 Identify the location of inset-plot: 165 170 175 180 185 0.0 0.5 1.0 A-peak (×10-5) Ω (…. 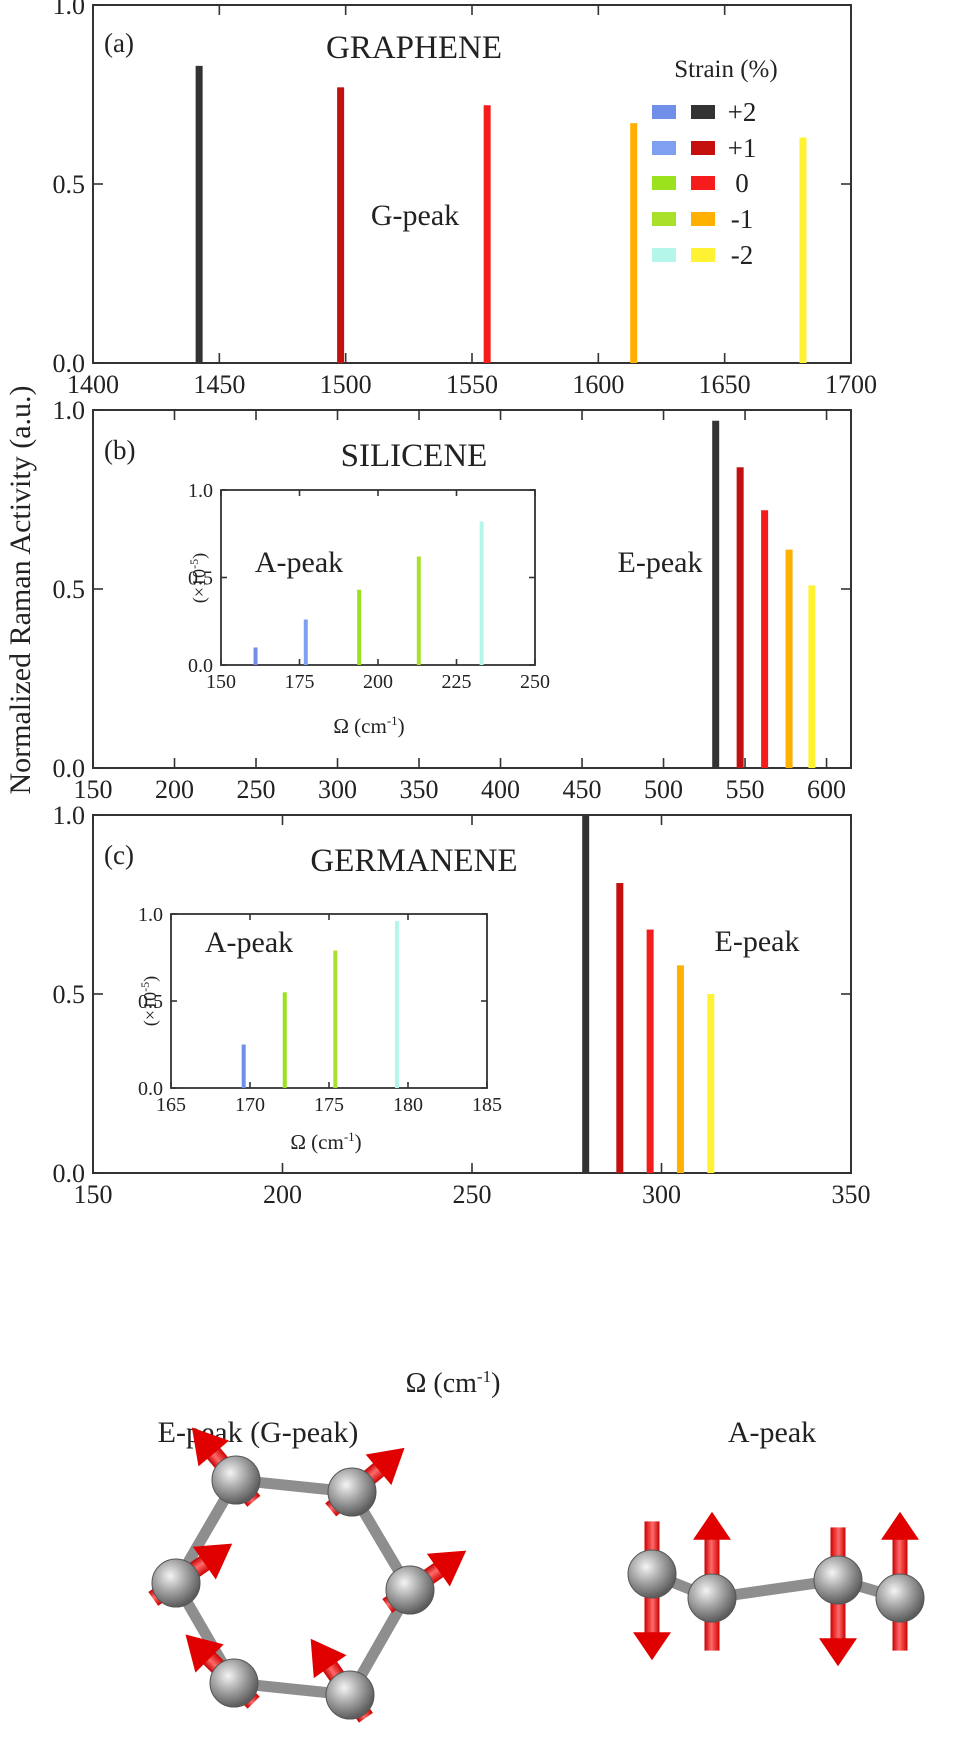
(320, 1029).